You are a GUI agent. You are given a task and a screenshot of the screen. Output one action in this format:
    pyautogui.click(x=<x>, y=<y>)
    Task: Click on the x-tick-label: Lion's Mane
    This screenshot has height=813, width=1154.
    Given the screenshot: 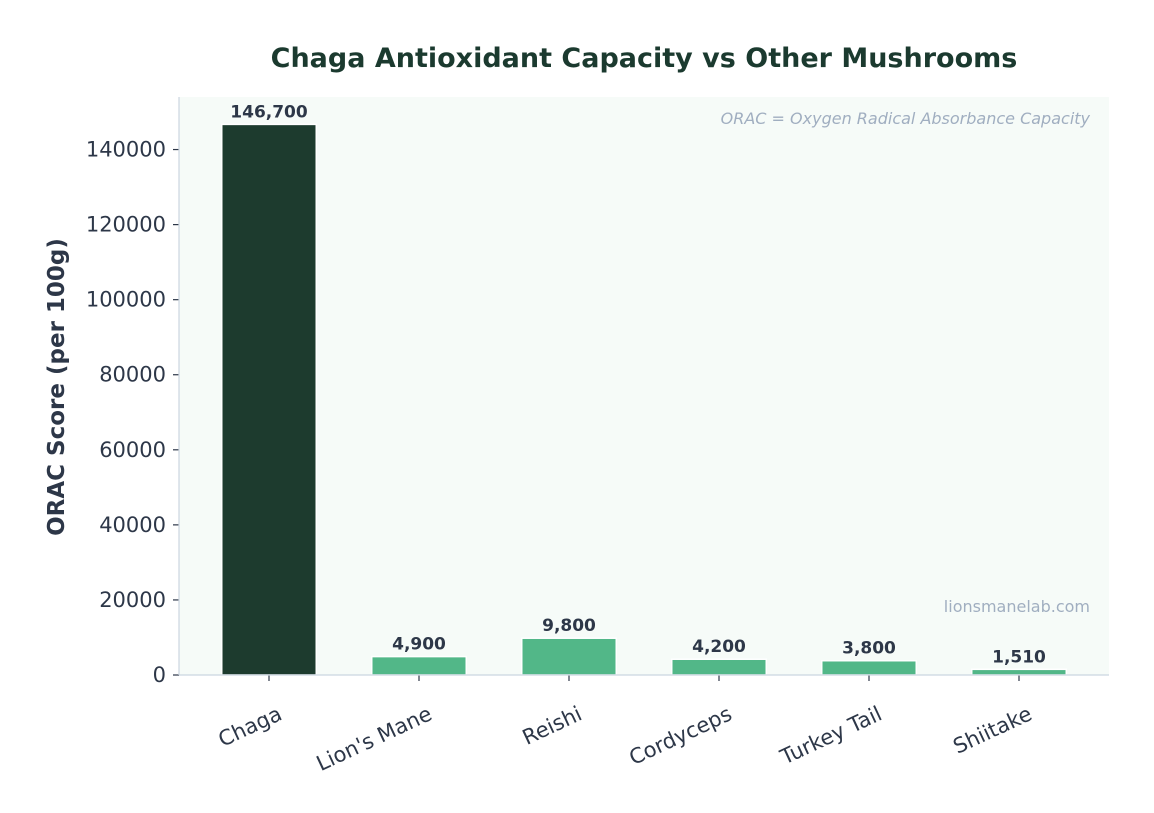 What is the action you would take?
    pyautogui.click(x=374, y=739)
    